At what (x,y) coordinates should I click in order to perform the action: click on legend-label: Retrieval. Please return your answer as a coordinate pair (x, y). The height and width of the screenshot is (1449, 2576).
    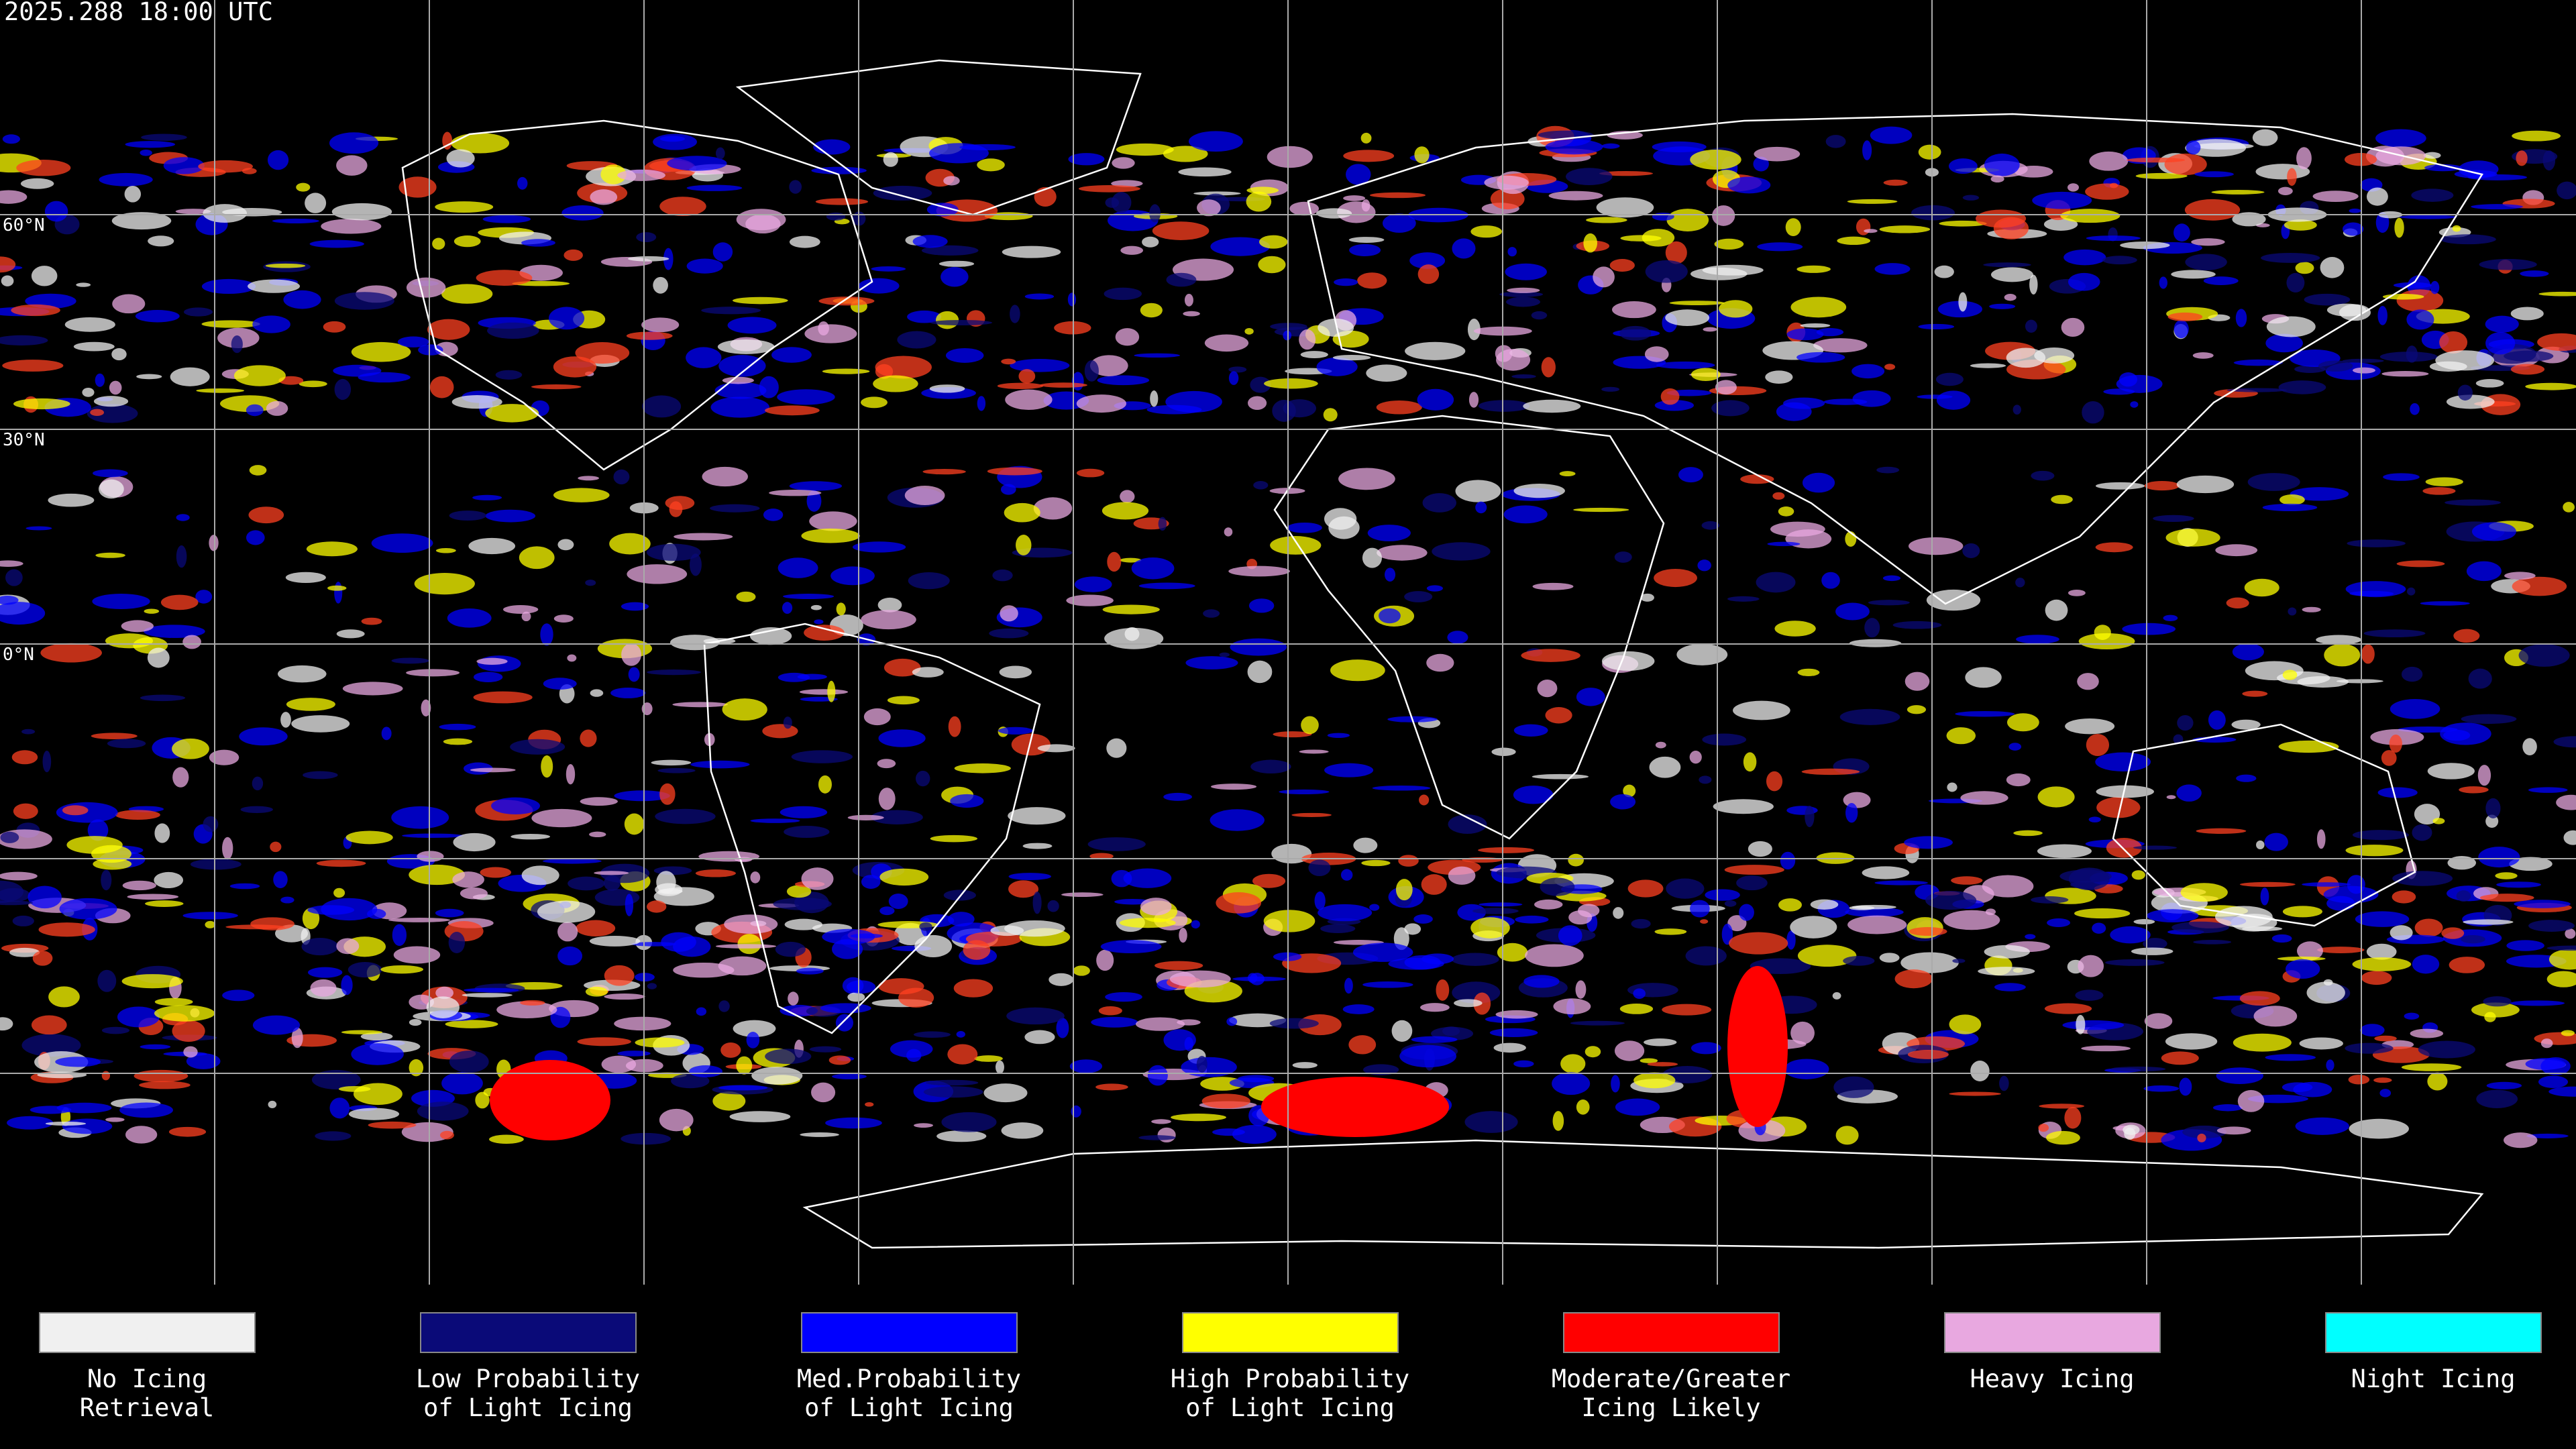
    Looking at the image, I should click on (147, 1407).